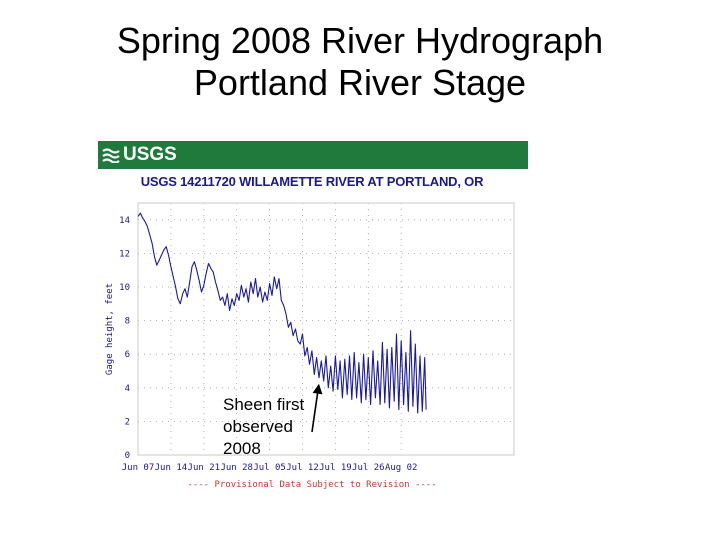 This screenshot has width=720, height=540. What do you see at coordinates (360, 40) in the screenshot?
I see `slide-title-line1: Spring 2008 River Hydrograph` at bounding box center [360, 40].